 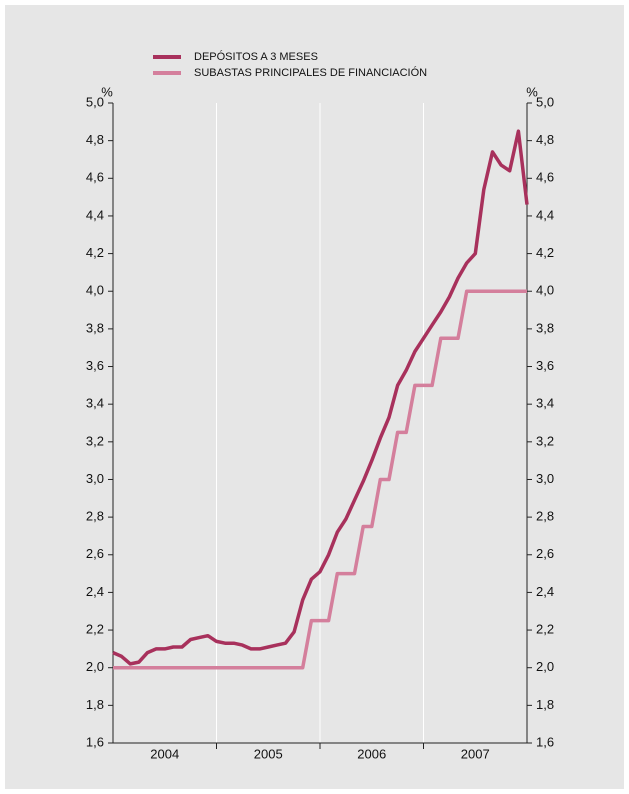 I want to click on y-tick-label: 4,2, so click(x=95, y=252).